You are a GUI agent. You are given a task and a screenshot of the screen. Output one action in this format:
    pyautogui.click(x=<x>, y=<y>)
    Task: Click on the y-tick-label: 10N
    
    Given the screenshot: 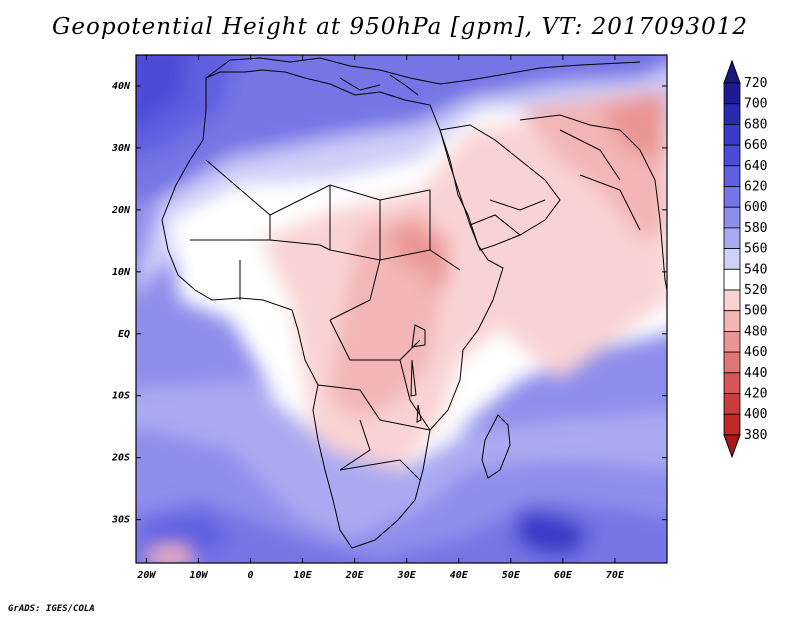 What is the action you would take?
    pyautogui.click(x=121, y=272)
    